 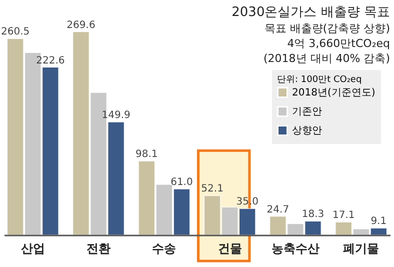 What do you see at coordinates (307, 131) in the screenshot?
I see `legend-label: 상향안` at bounding box center [307, 131].